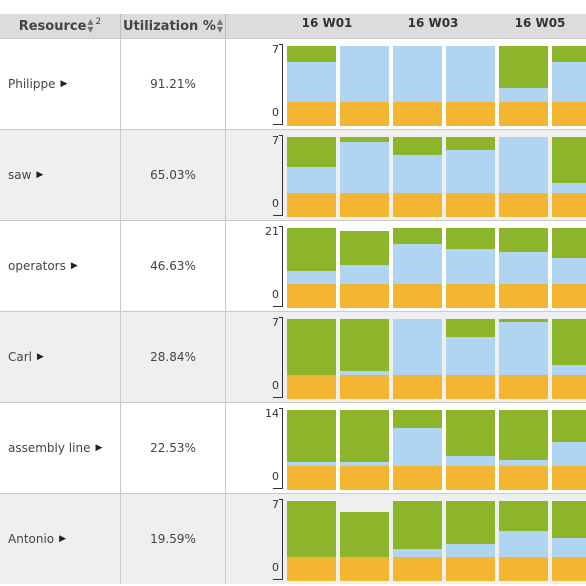 The image size is (586, 586). What do you see at coordinates (20, 357) in the screenshot?
I see `resource-name: Carl` at bounding box center [20, 357].